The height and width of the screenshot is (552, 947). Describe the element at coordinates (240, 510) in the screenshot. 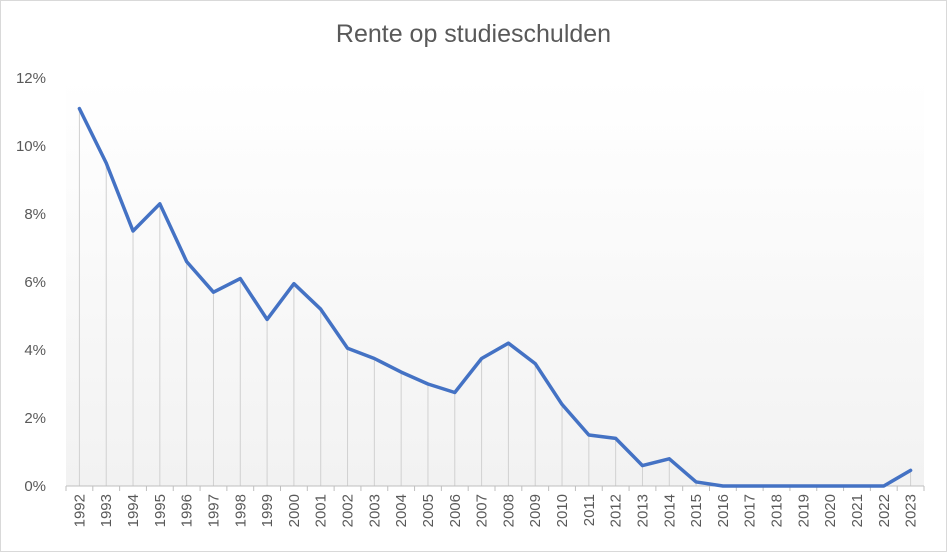

I see `x-tick-label: 1998` at that location.